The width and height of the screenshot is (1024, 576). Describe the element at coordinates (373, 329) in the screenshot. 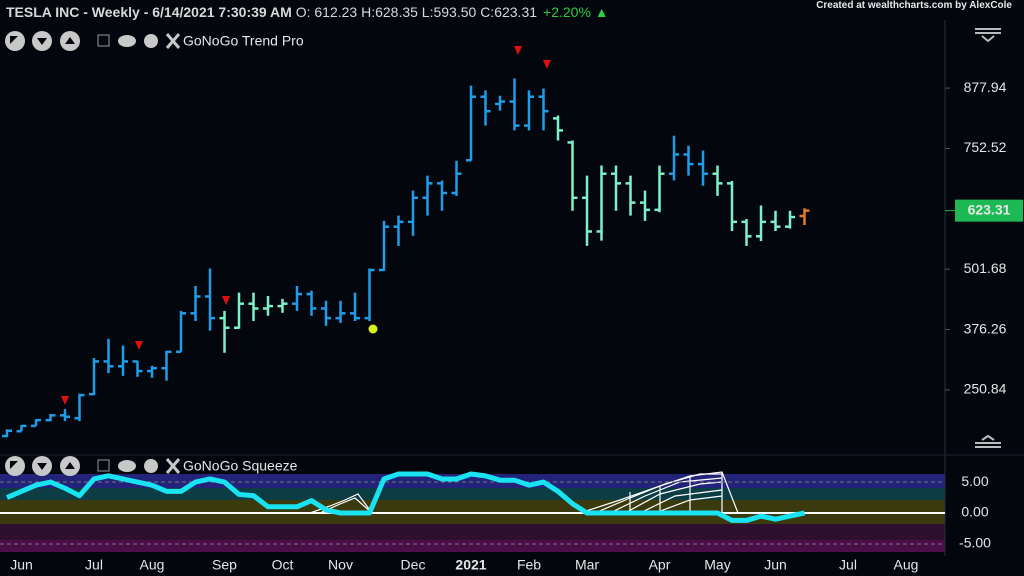

I see `signal-dot` at that location.